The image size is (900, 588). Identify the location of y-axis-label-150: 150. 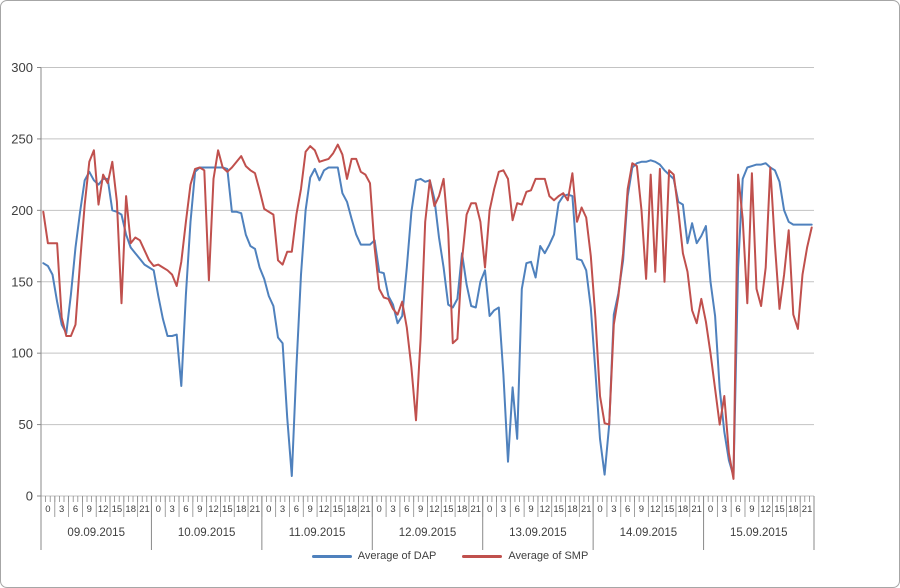
(22, 281).